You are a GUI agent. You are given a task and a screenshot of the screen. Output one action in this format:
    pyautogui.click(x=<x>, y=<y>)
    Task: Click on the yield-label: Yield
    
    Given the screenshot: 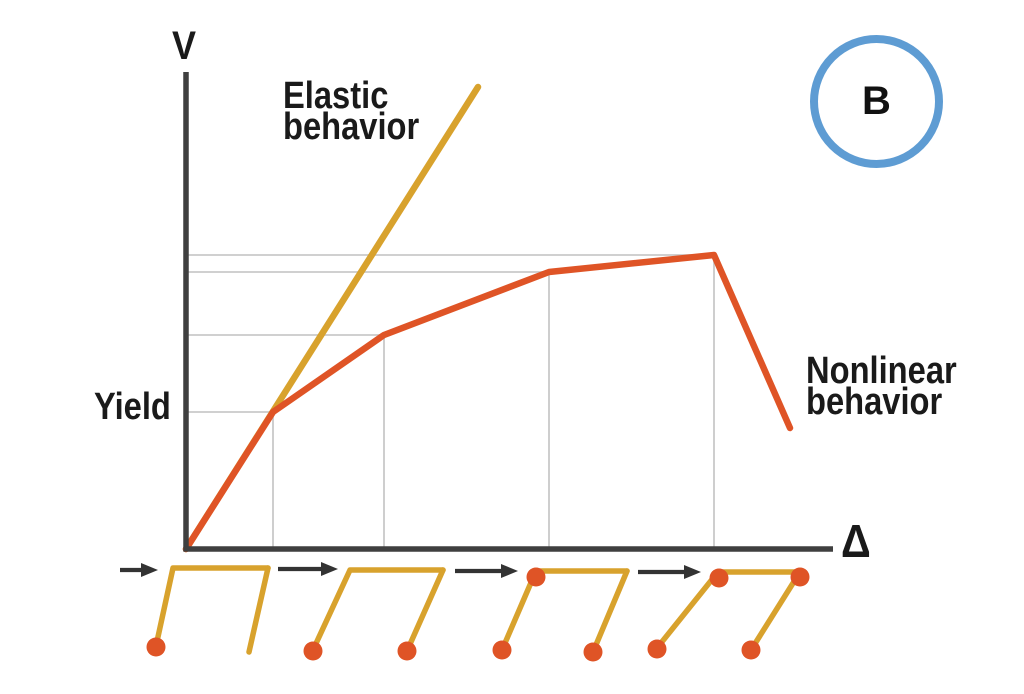 What is the action you would take?
    pyautogui.click(x=132, y=407)
    